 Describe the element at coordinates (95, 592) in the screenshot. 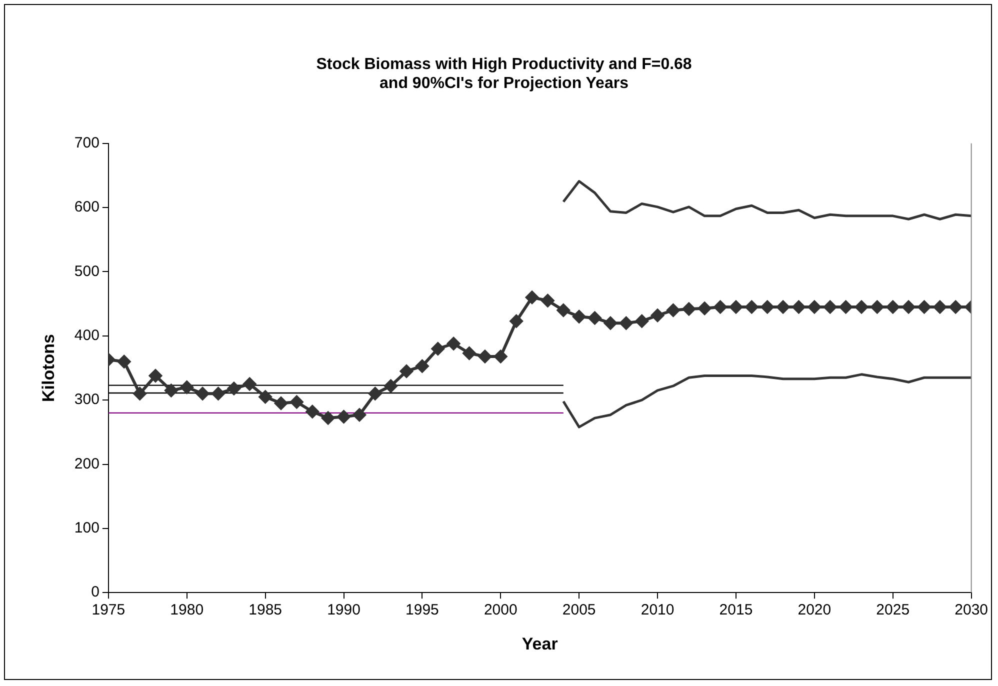

I see `y-tick-label: 0` at that location.